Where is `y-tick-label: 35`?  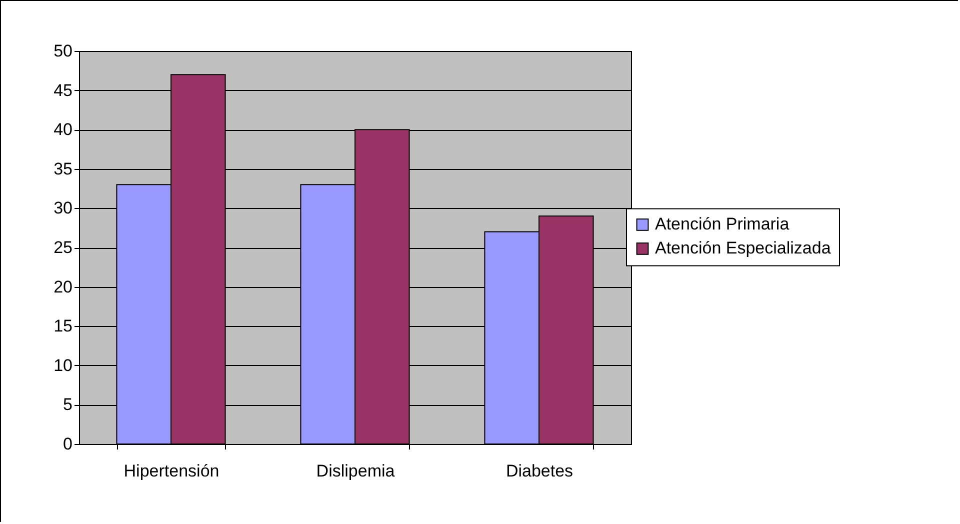
y-tick-label: 35 is located at coordinates (63, 168).